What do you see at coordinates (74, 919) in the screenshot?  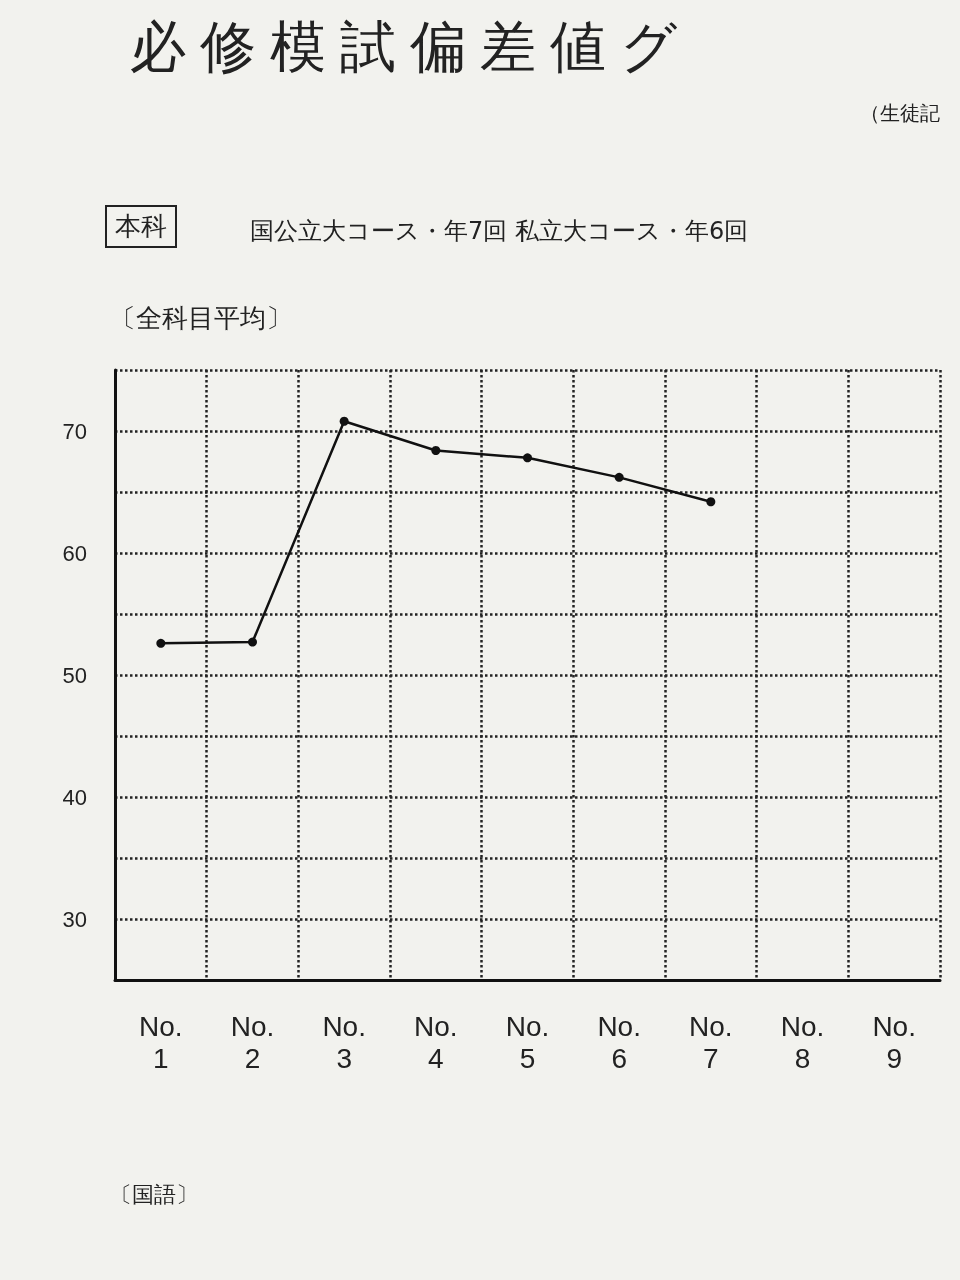 I see `y-tick-label: 30` at bounding box center [74, 919].